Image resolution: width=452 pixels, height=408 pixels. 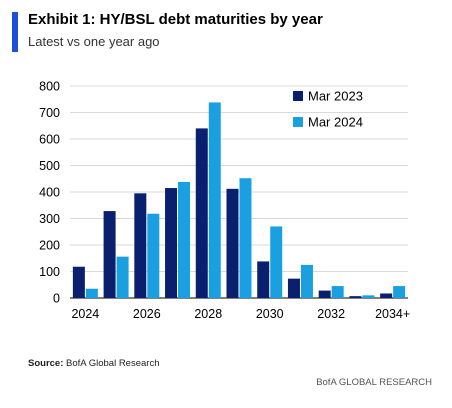 What do you see at coordinates (208, 314) in the screenshot?
I see `x-tick-label: 2028` at bounding box center [208, 314].